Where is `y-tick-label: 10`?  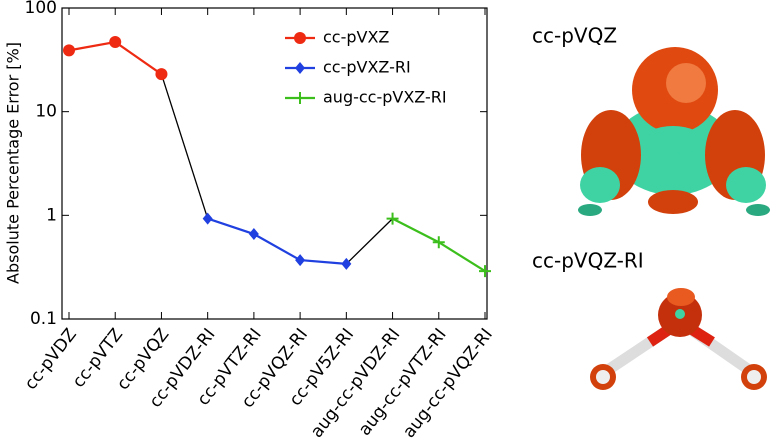 y-tick-label: 10 is located at coordinates (46, 112).